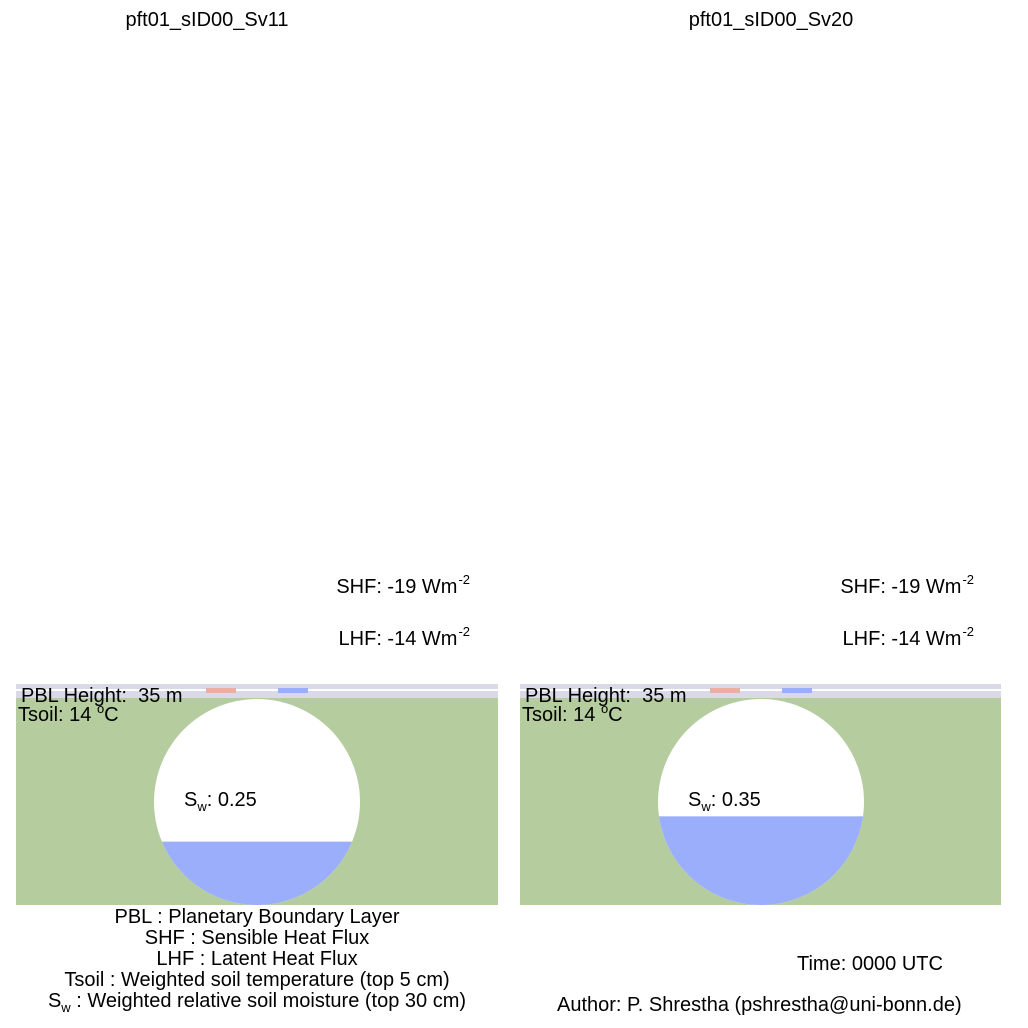 The width and height of the screenshot is (1028, 1028). I want to click on legend-pbl: PBL : Planetary Boundary Layer, so click(257, 917).